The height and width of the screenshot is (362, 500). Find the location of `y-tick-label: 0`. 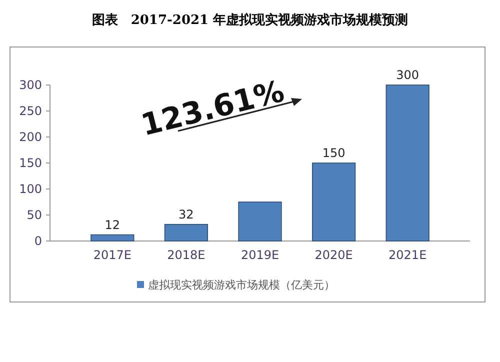

y-tick-label: 0 is located at coordinates (38, 241).